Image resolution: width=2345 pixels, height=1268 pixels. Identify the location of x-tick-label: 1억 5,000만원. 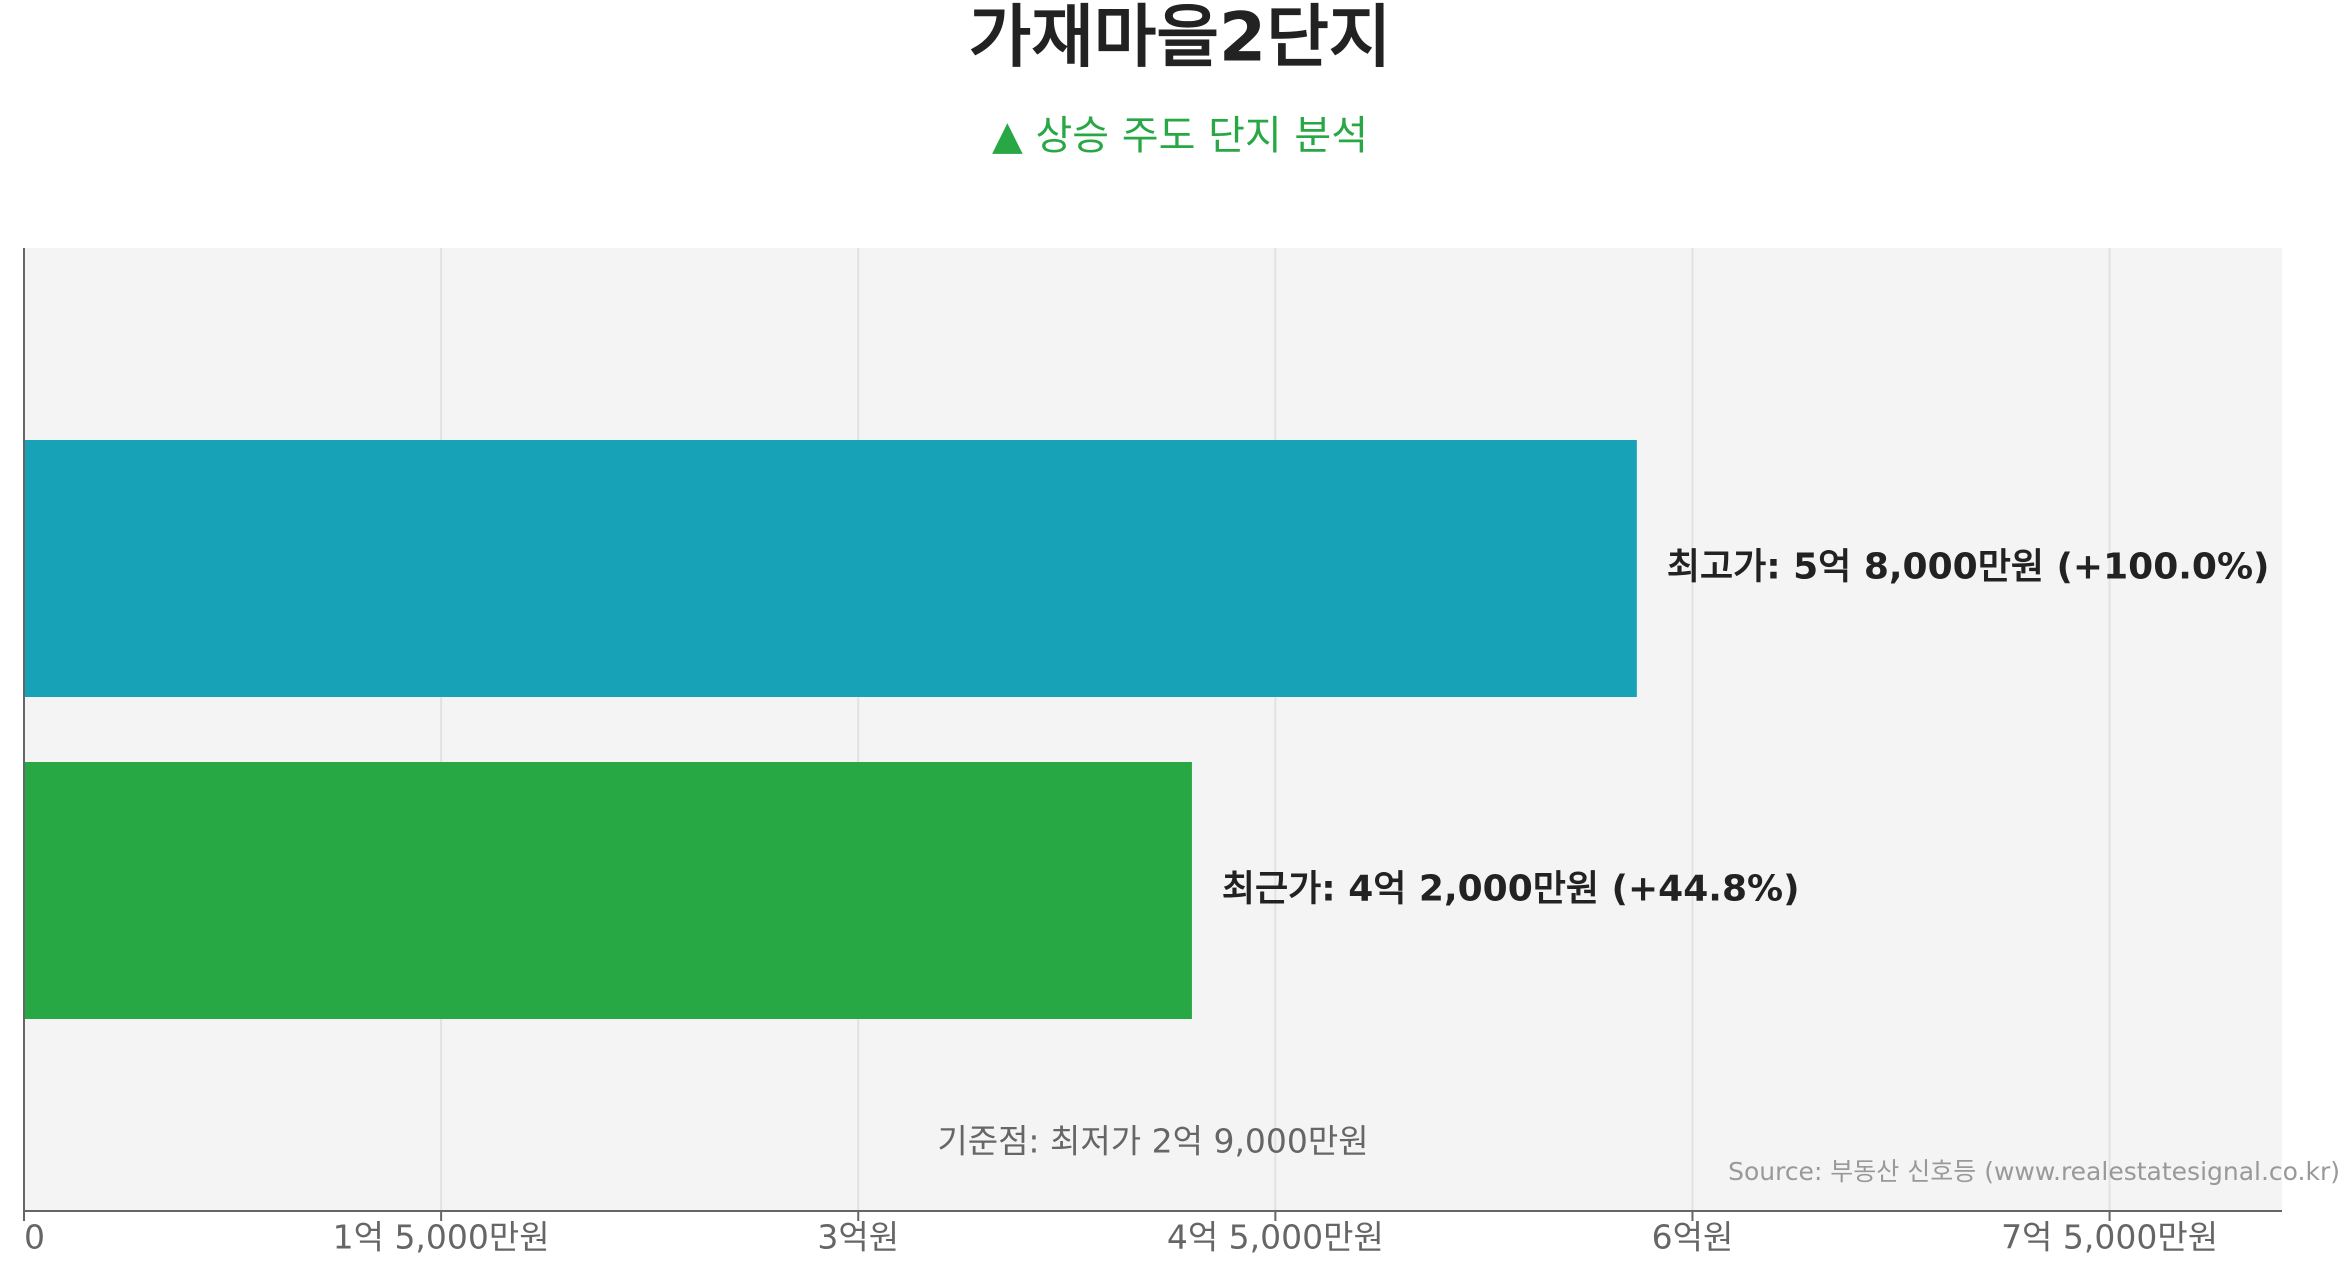
(441, 1237).